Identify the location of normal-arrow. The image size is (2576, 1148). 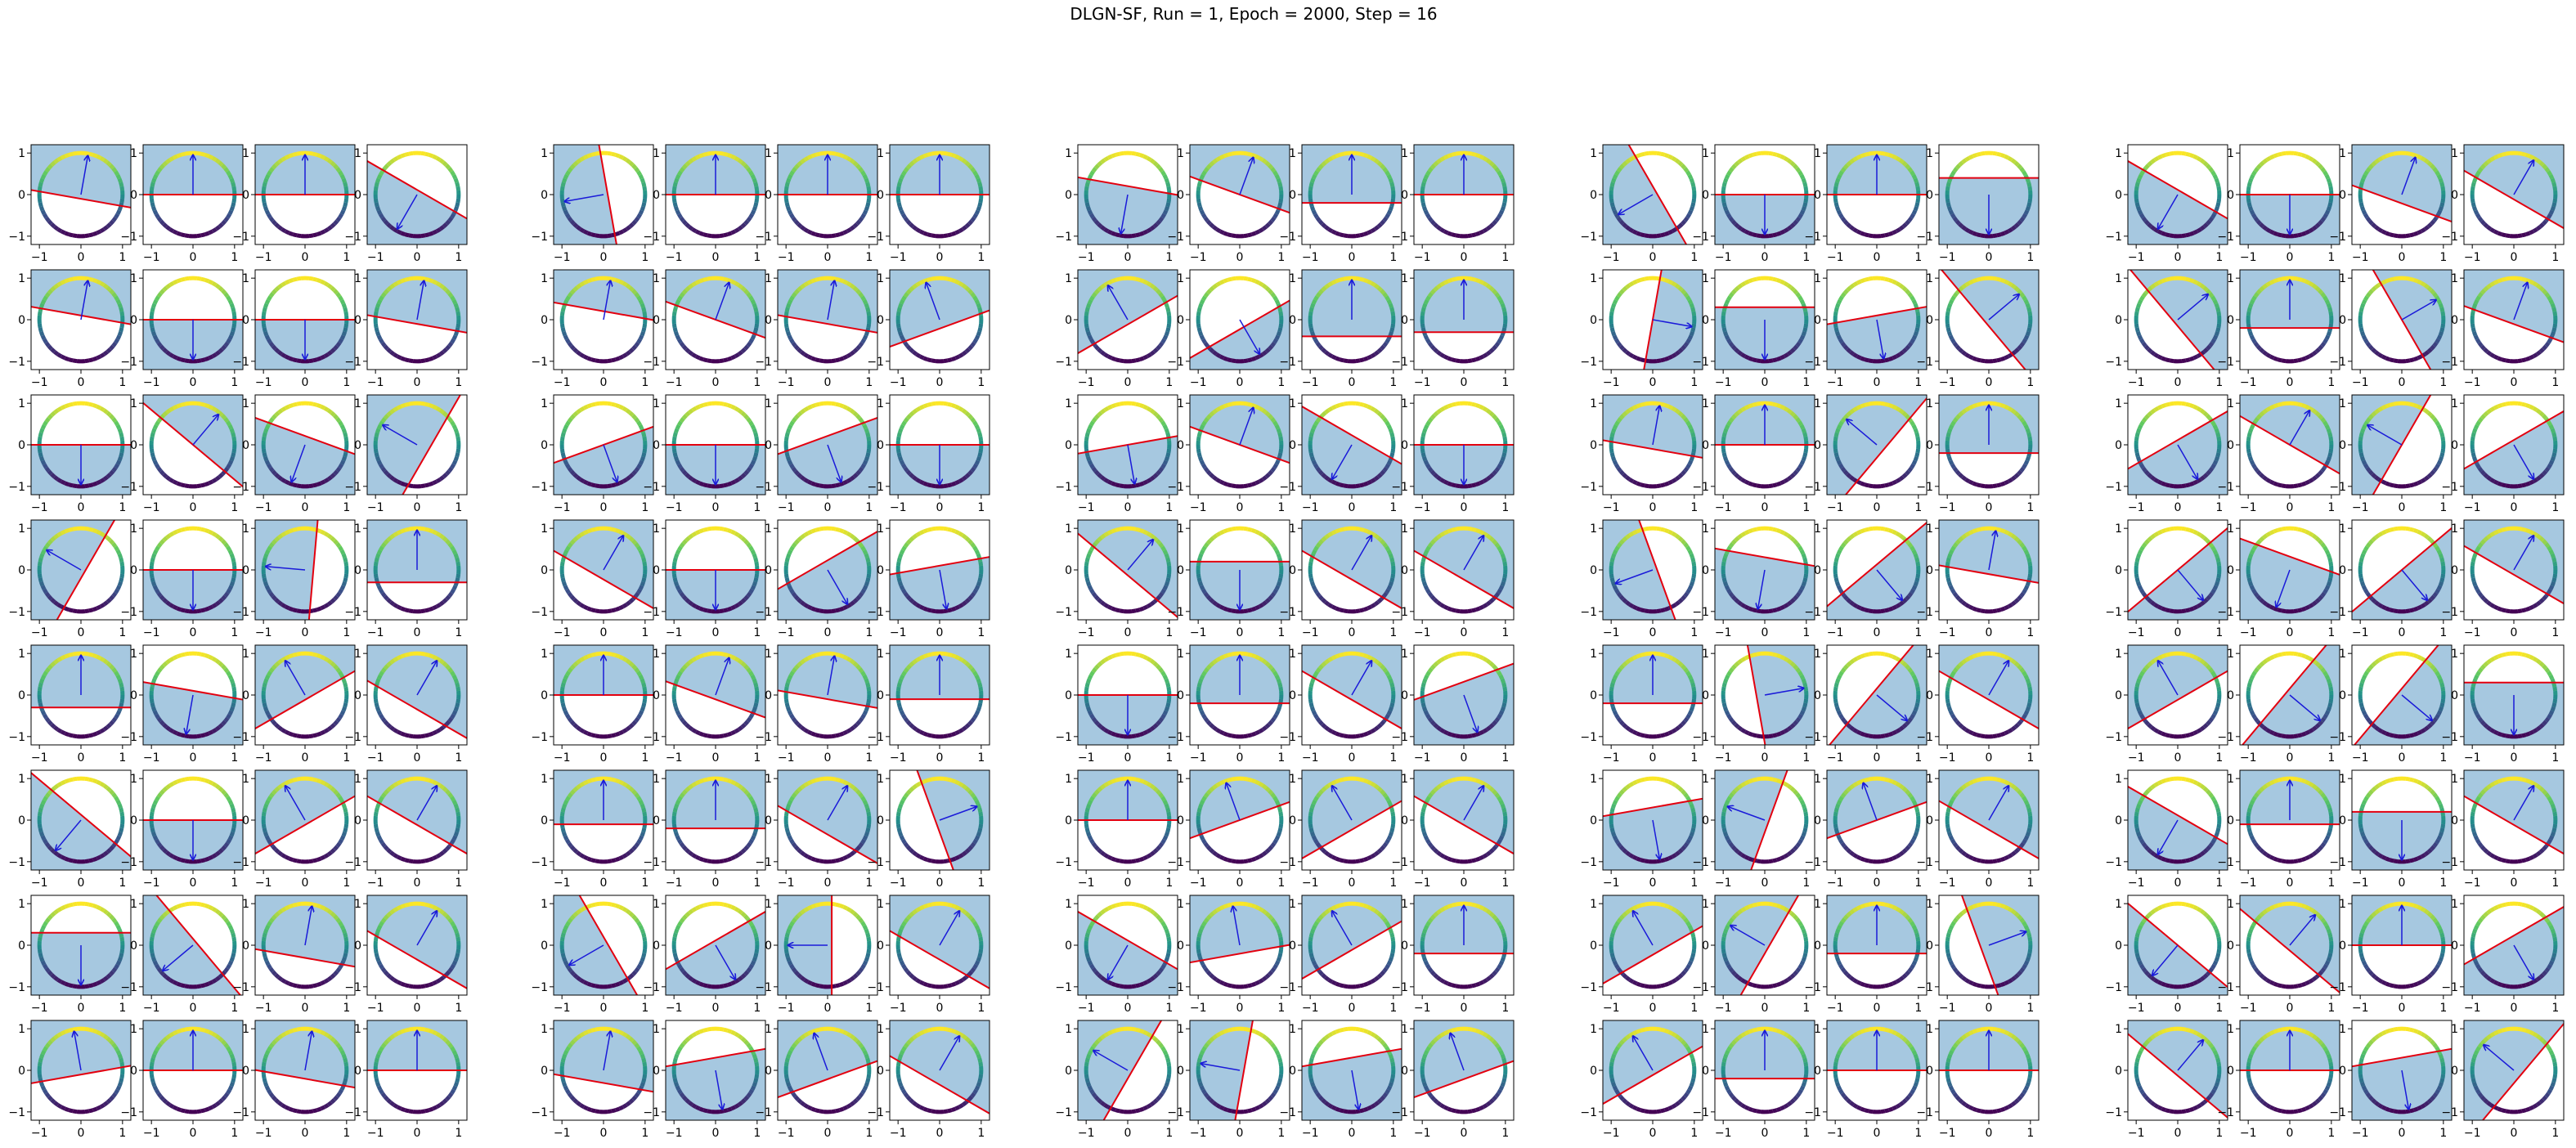
(2408, 176).